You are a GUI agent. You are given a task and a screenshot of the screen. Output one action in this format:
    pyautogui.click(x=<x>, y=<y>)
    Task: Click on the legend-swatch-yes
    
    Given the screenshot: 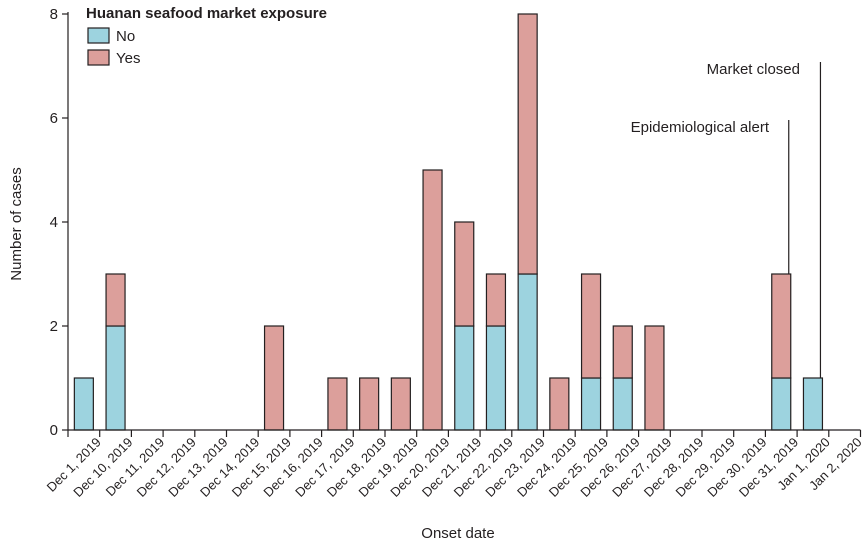 What is the action you would take?
    pyautogui.click(x=98, y=57)
    